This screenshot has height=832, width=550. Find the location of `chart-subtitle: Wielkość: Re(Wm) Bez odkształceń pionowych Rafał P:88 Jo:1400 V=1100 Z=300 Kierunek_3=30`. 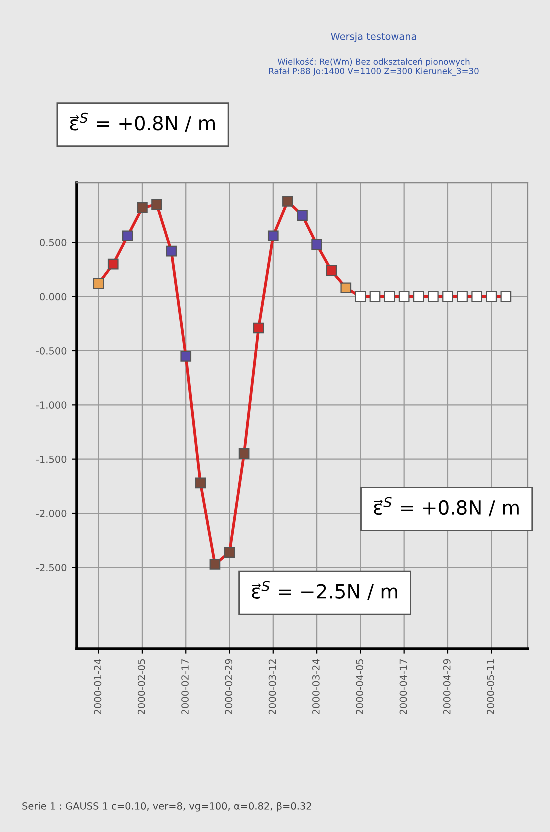

chart-subtitle: Wielkość: Re(Wm) Bez odkształceń pionowych Rafał P:88 Jo:1400 V=1100 Z=300 Kierunek_3=30 is located at coordinates (374, 67).